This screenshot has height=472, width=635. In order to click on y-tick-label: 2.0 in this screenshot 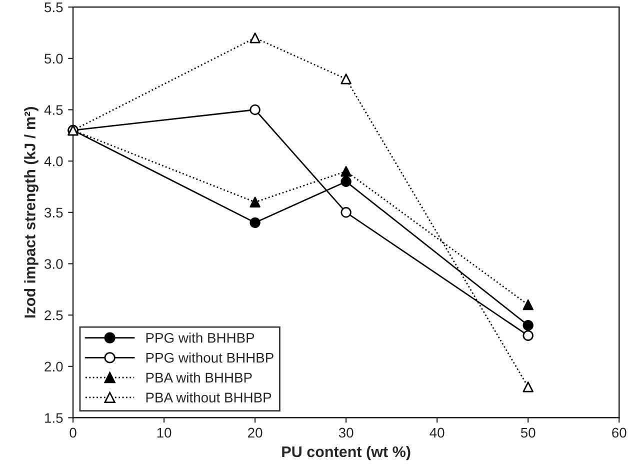, I will do `click(53, 367)`.